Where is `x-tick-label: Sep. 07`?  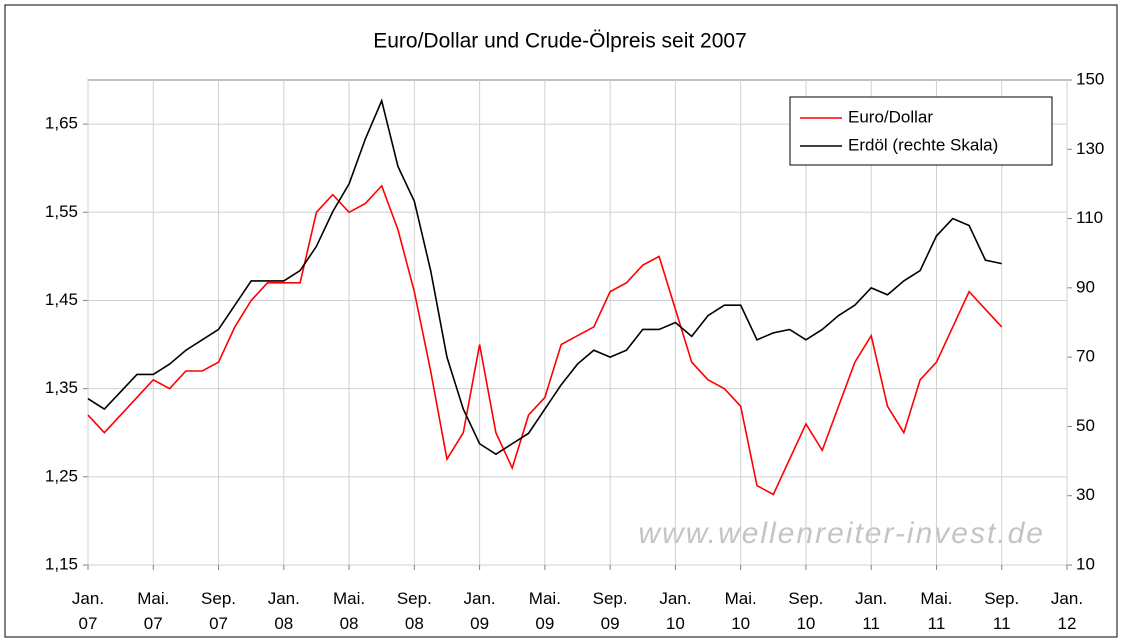
x-tick-label: Sep. 07 is located at coordinates (219, 611).